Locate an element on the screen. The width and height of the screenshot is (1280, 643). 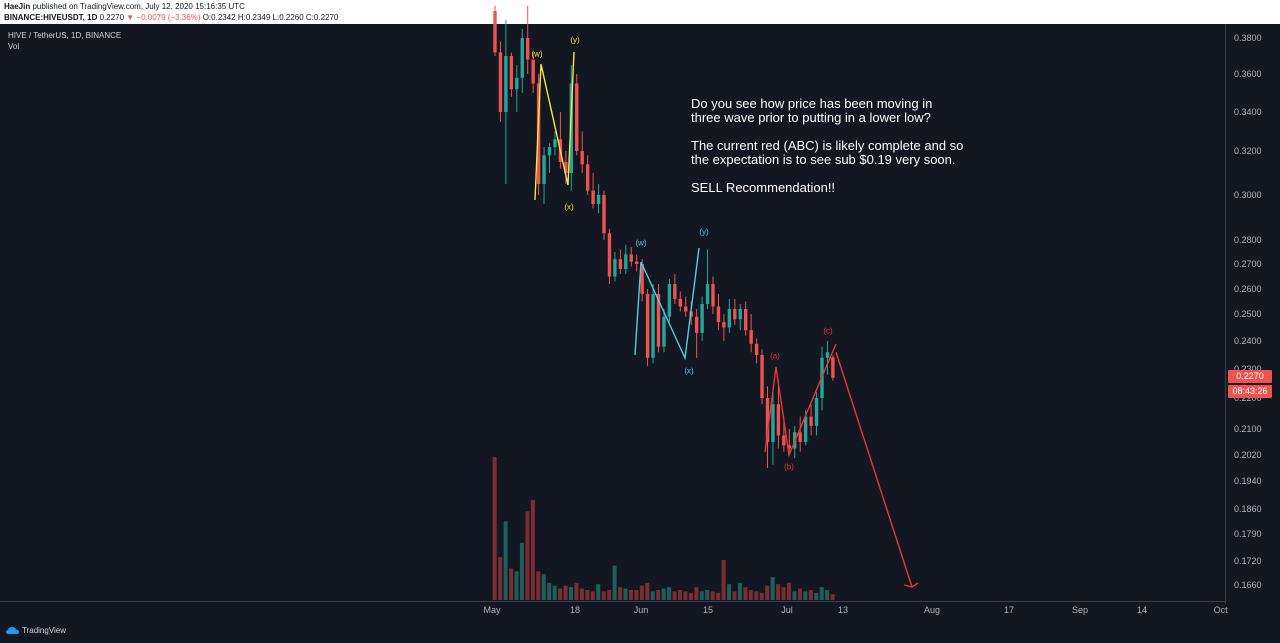
yellow-wave-line is located at coordinates (554, 126).